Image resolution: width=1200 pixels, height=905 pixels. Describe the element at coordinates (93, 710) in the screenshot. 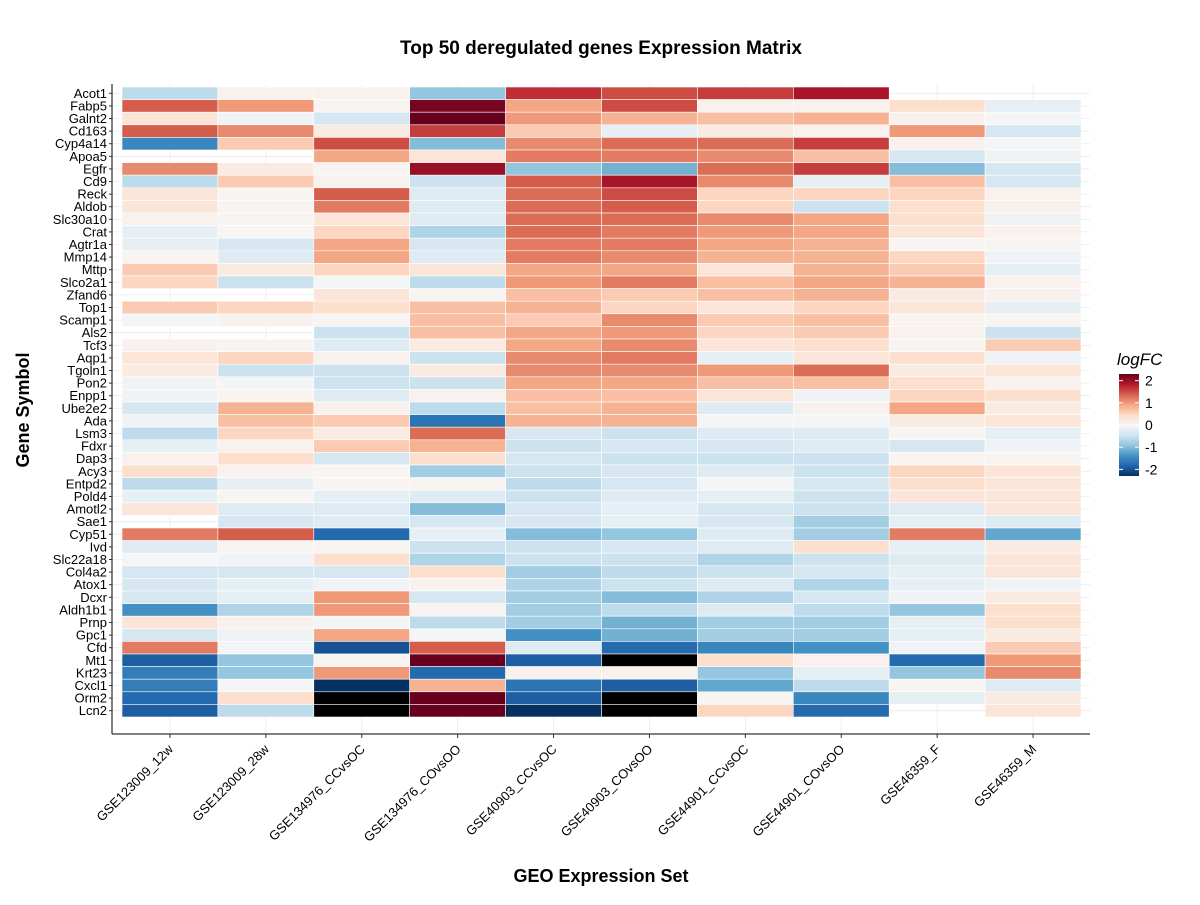

I see `y-tick-label: Lcn2` at that location.